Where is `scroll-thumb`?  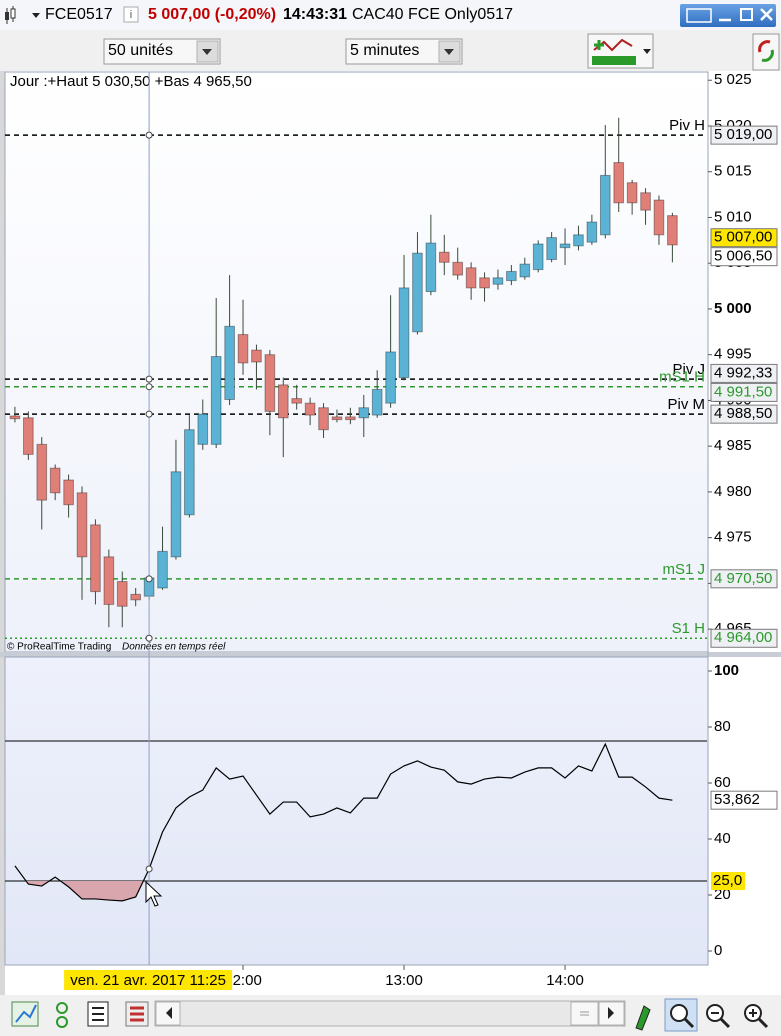
scroll-thumb is located at coordinates (584, 1013).